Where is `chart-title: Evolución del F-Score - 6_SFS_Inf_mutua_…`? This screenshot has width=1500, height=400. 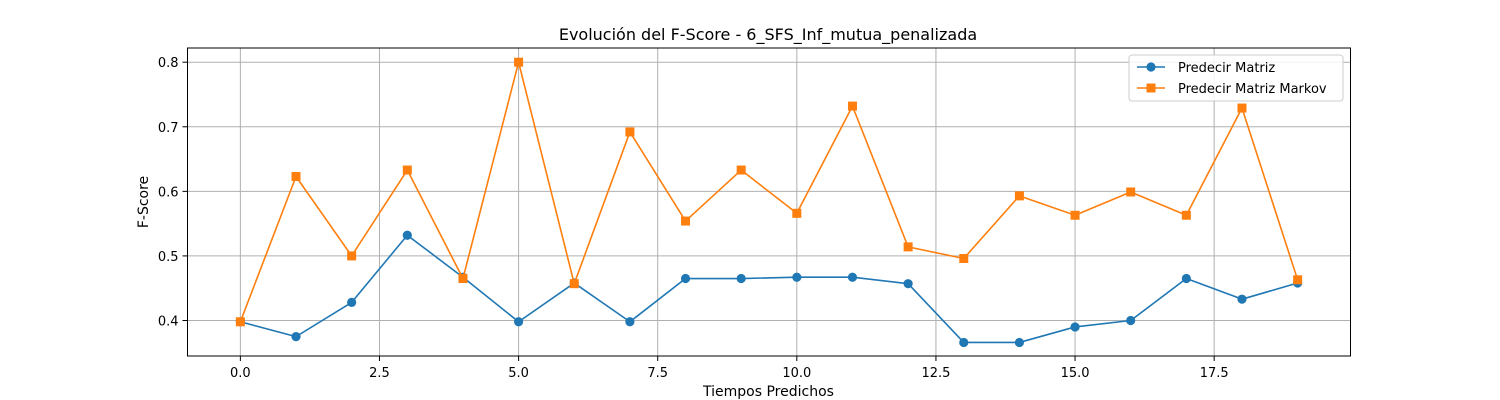 chart-title: Evolución del F-Score - 6_SFS_Inf_mutua_… is located at coordinates (768, 35).